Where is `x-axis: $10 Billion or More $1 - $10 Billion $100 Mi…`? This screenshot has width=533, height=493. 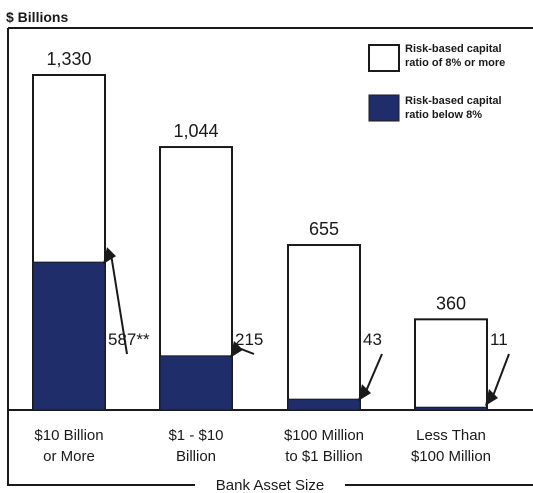
x-axis: $10 Billion or More $1 - $10 Billion $100 Mi… is located at coordinates (270, 460).